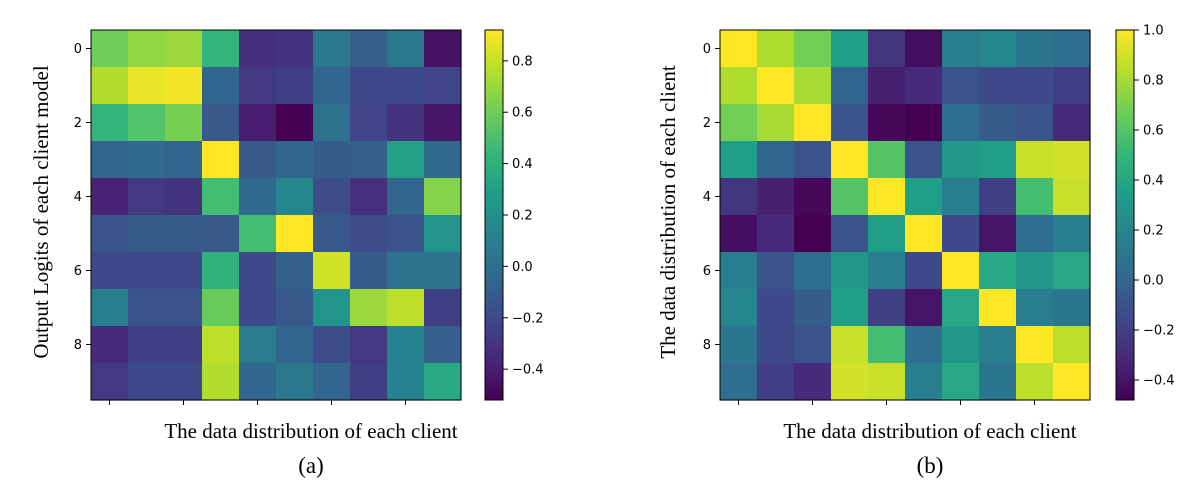  What do you see at coordinates (961, 160) in the screenshot?
I see `heatmap-b-cell-r3-c6` at bounding box center [961, 160].